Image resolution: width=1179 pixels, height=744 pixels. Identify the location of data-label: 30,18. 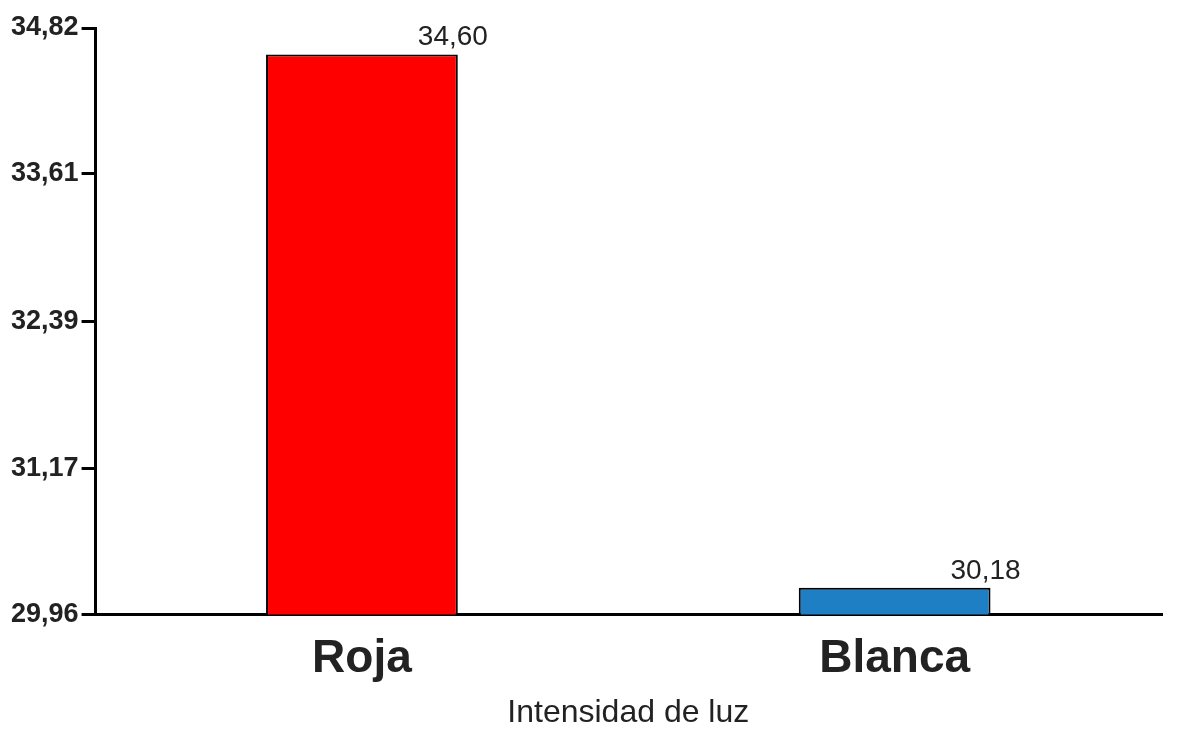
(985, 569).